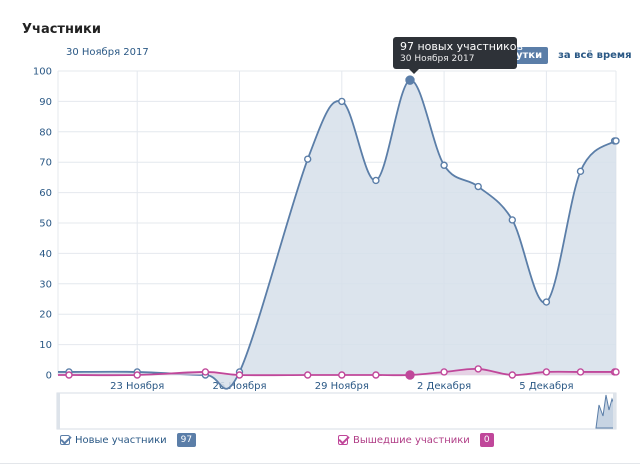 This screenshot has width=640, height=468. I want to click on legend-left-members-count: 0, so click(486, 440).